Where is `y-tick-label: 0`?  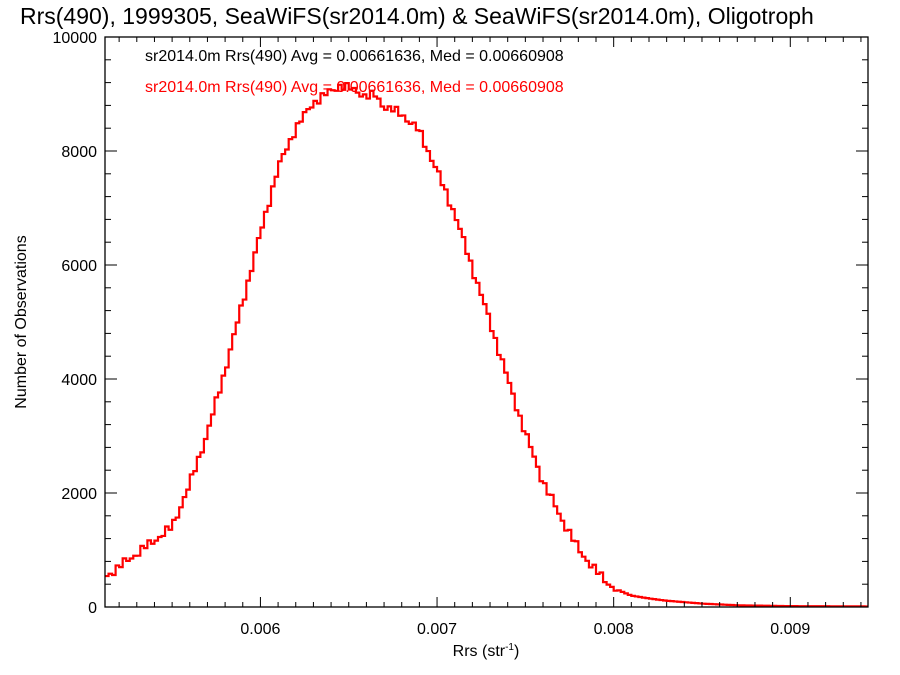 y-tick-label: 0 is located at coordinates (92, 608).